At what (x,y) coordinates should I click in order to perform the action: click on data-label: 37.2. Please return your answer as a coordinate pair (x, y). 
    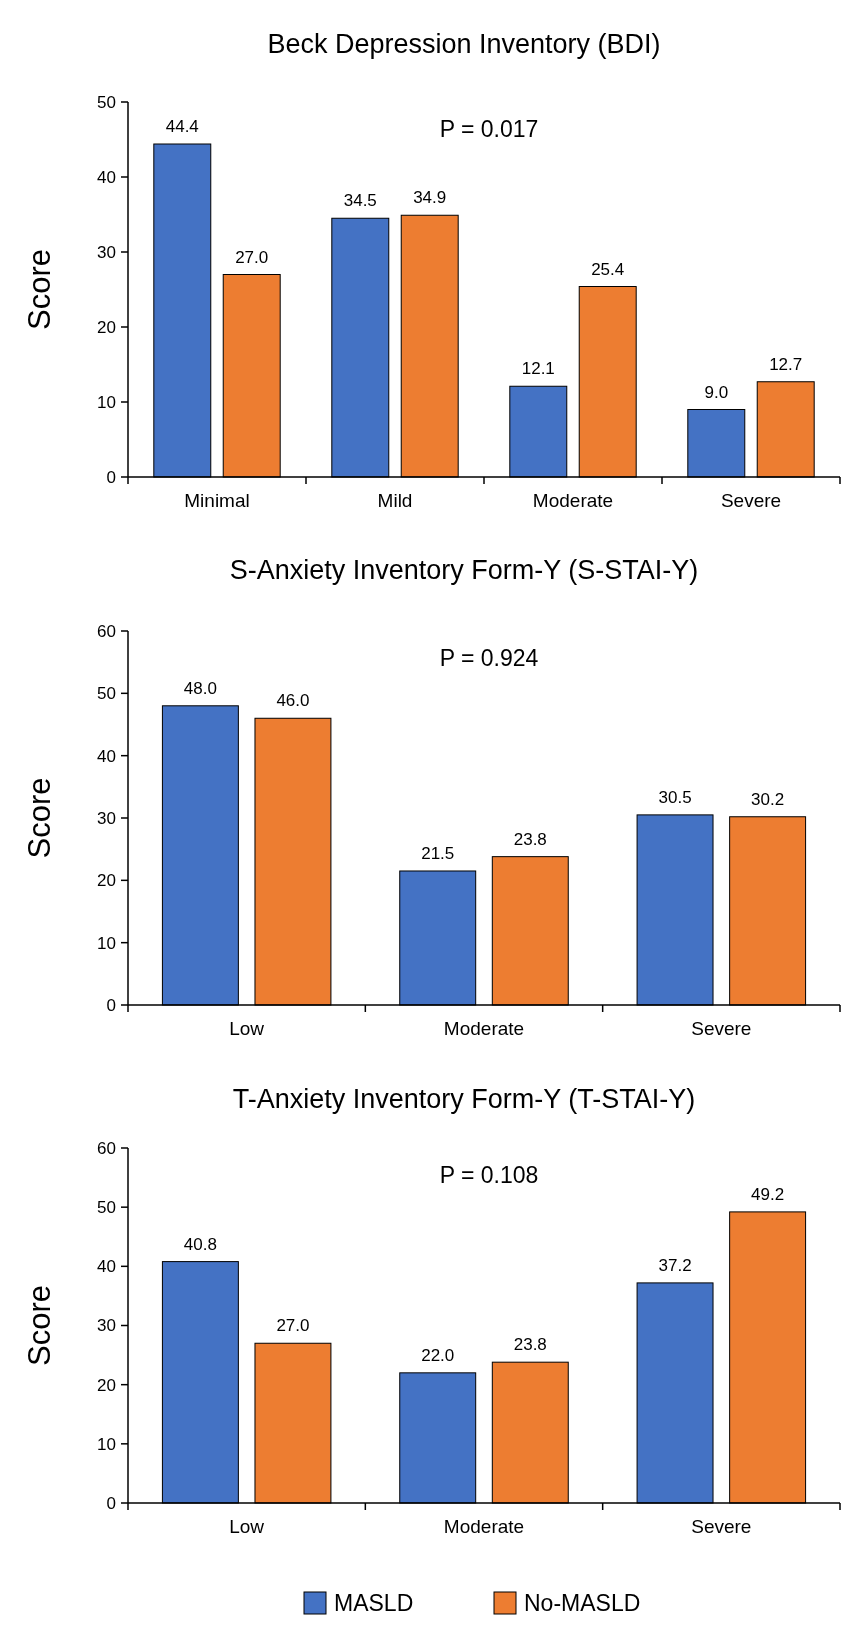
    Looking at the image, I should click on (675, 1265).